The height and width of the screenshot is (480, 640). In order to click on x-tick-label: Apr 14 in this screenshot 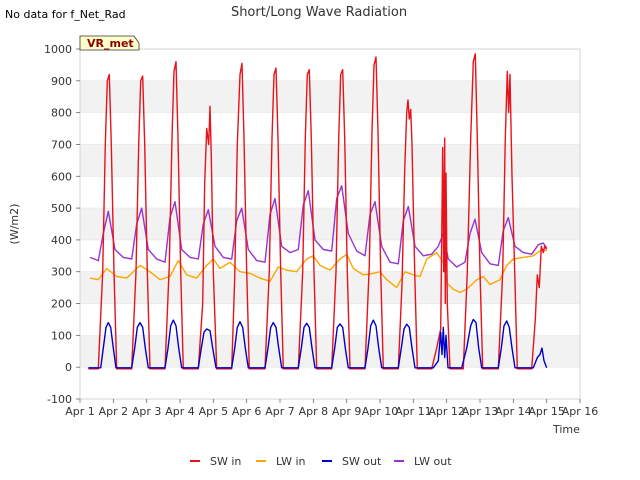, I will do `click(513, 411)`.